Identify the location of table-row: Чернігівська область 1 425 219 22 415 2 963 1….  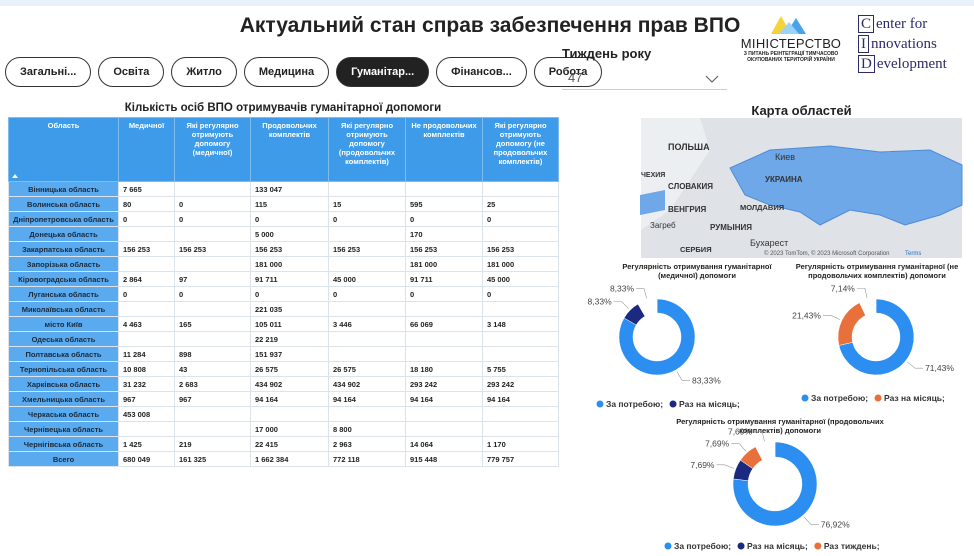
(283, 444).